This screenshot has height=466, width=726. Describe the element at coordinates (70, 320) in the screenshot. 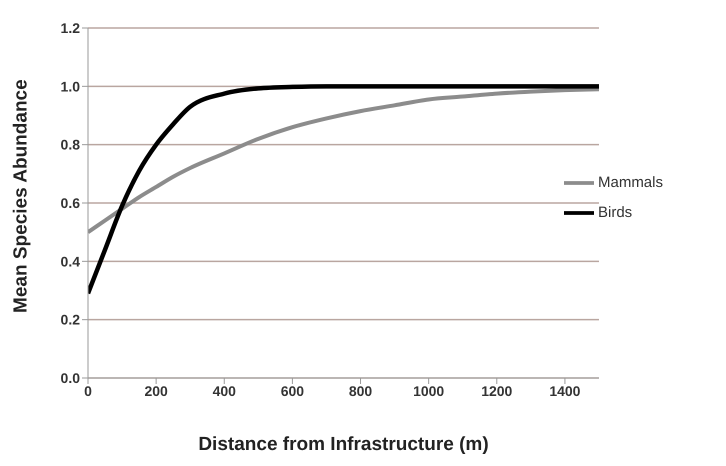

I see `y-tick-label: 0.2` at that location.